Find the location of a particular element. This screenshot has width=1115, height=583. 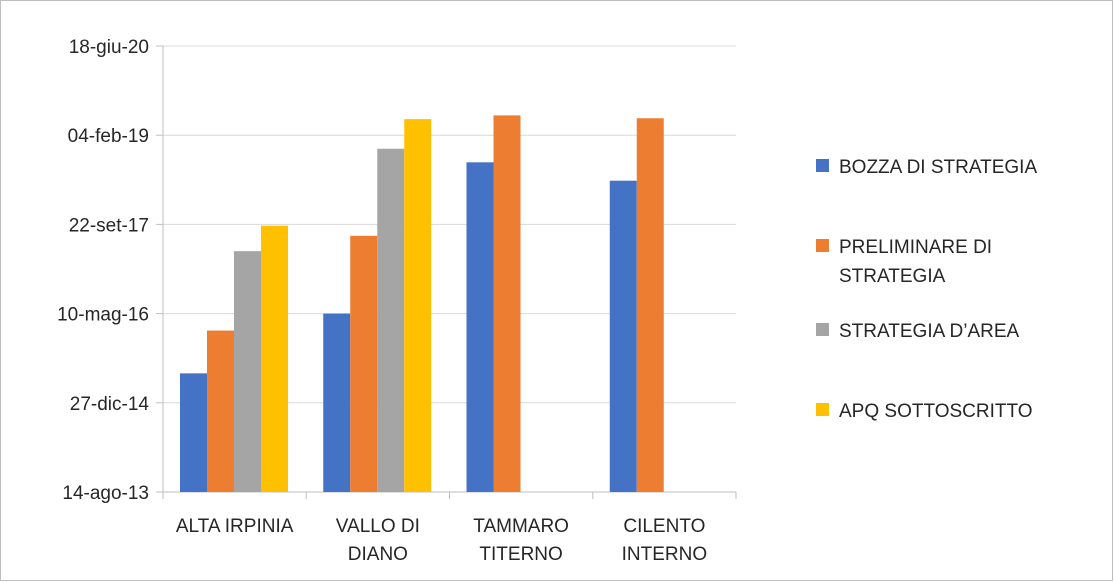

legend-label: APQ SOTTOSCRITTO is located at coordinates (936, 411).